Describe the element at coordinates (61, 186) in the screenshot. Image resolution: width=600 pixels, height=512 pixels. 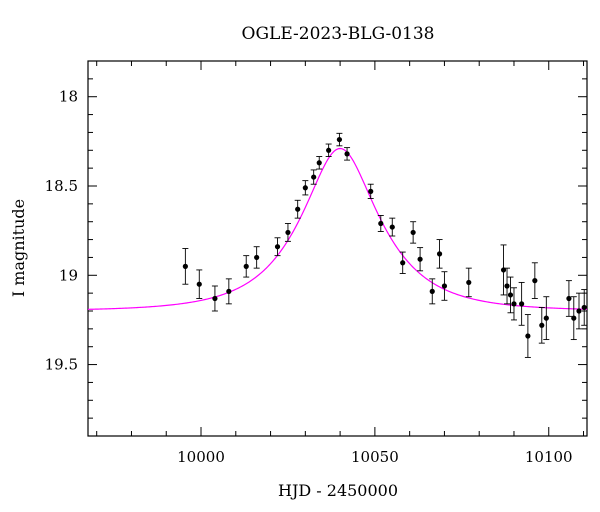
I see `y-tick-label: 18.5` at that location.